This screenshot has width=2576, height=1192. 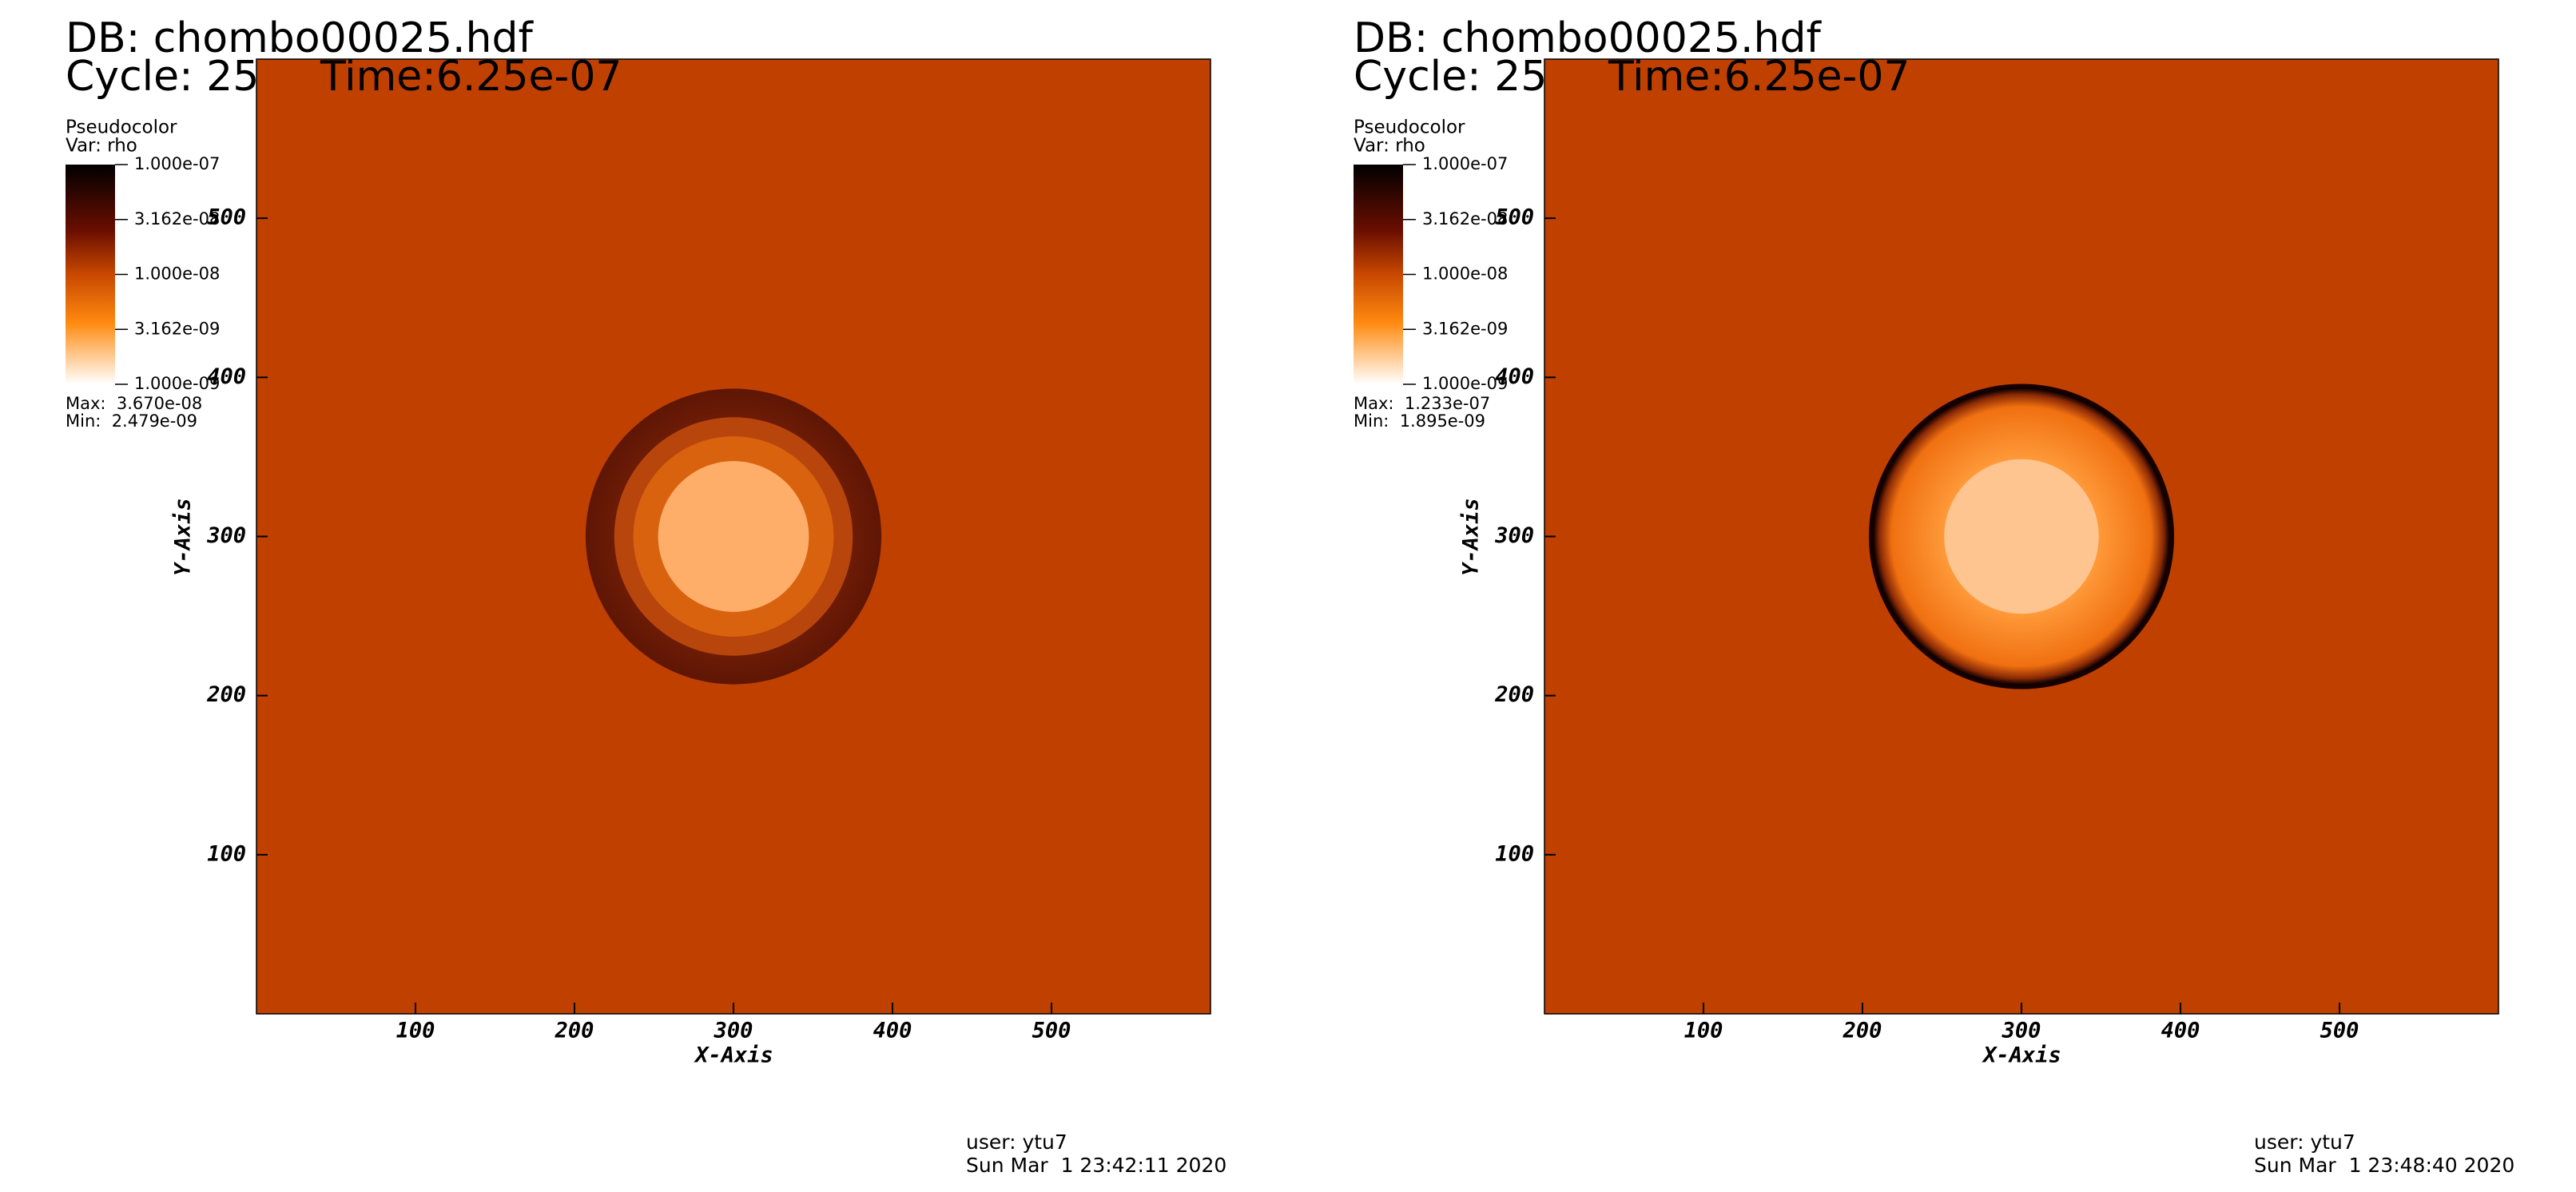 I want to click on min-label: Min: 2.479e-09, so click(x=131, y=421).